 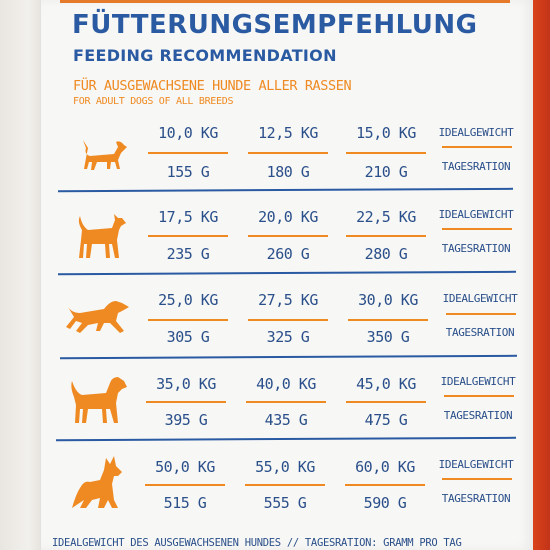 I want to click on ration-value: 260 G, so click(x=288, y=254).